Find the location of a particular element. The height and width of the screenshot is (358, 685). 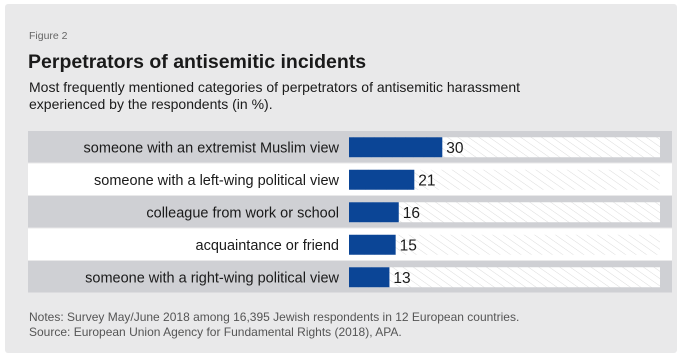

value-label: 21 is located at coordinates (426, 180).